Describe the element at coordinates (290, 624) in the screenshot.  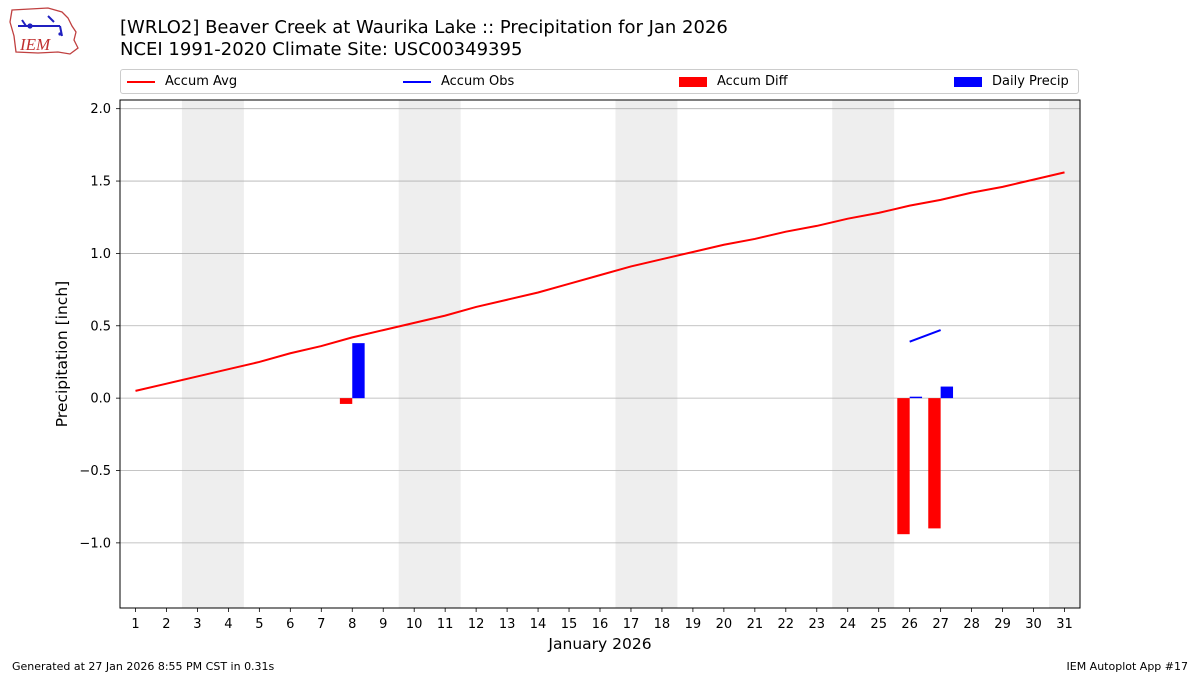
I see `x-tick-label: 6` at that location.